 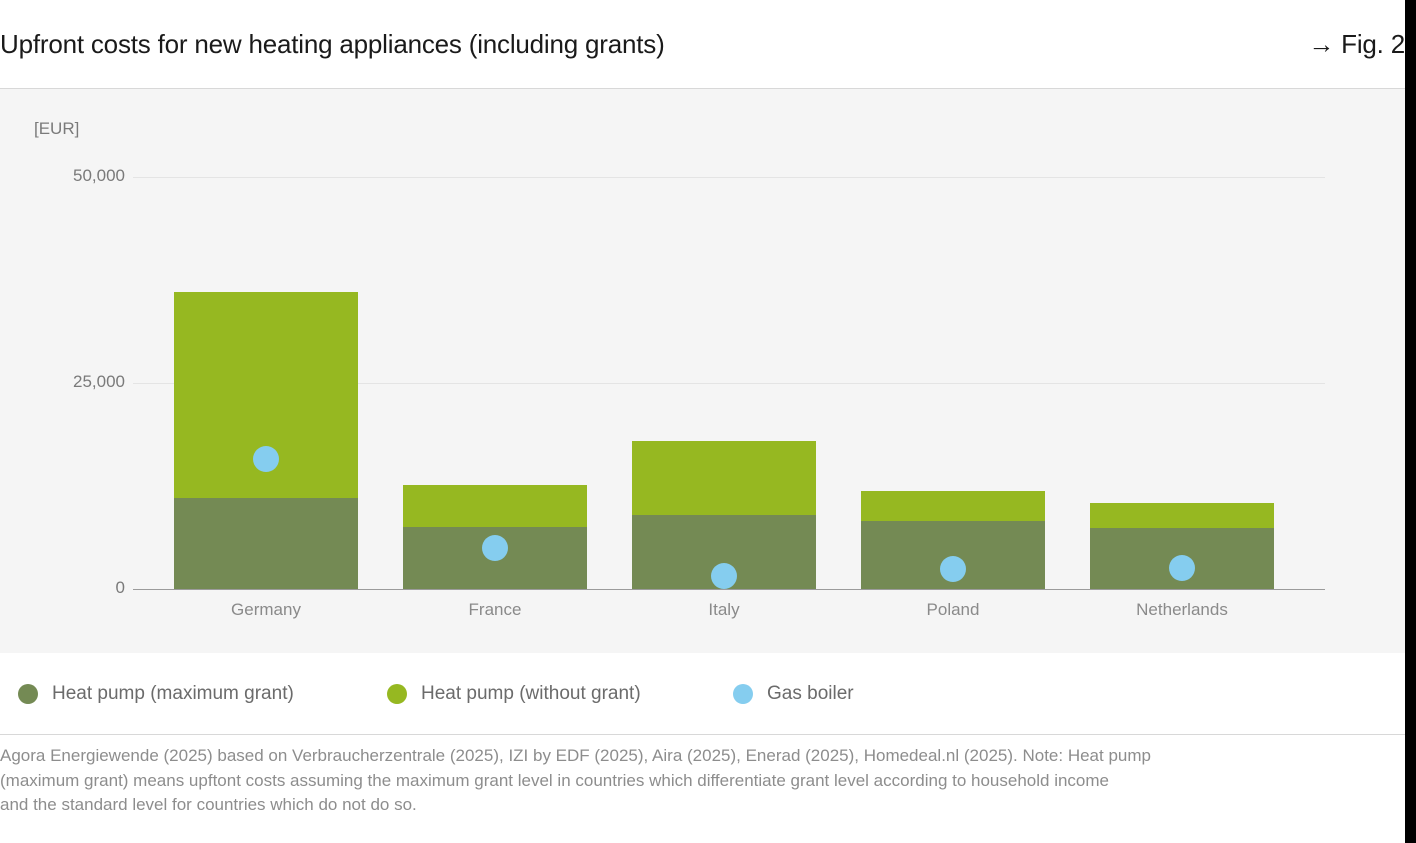 I want to click on y-axis-tick: 50,000, so click(x=72, y=176).